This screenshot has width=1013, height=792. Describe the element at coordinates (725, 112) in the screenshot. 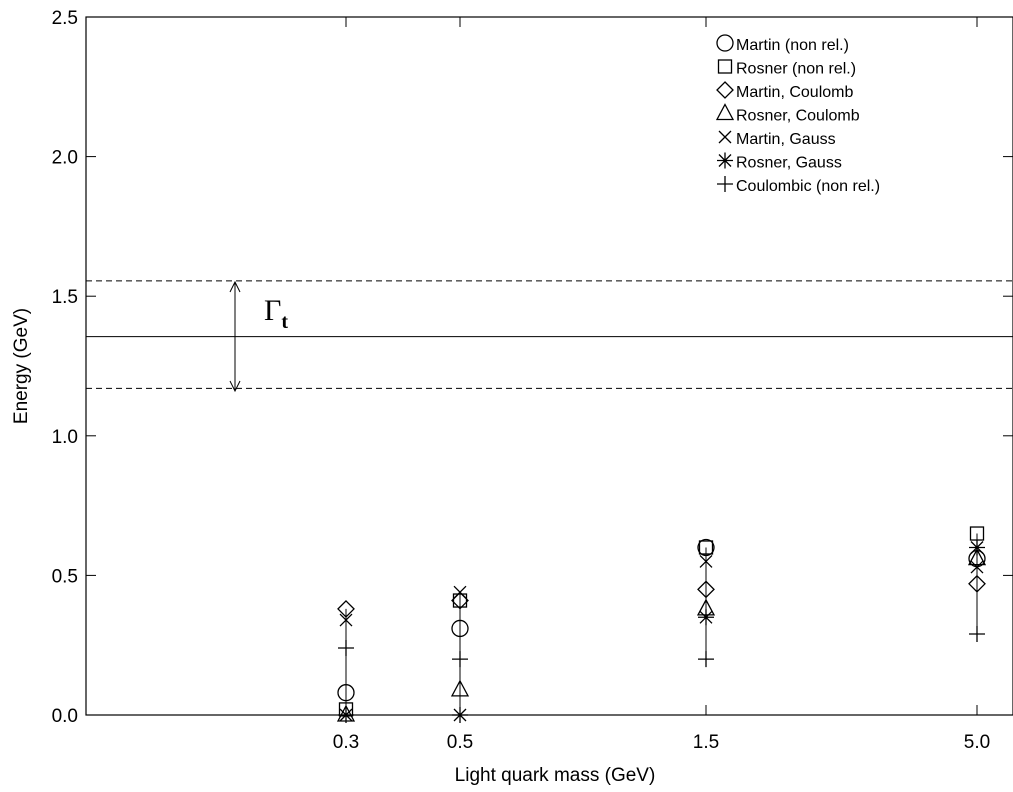

I see `legend-marker-triangle` at that location.